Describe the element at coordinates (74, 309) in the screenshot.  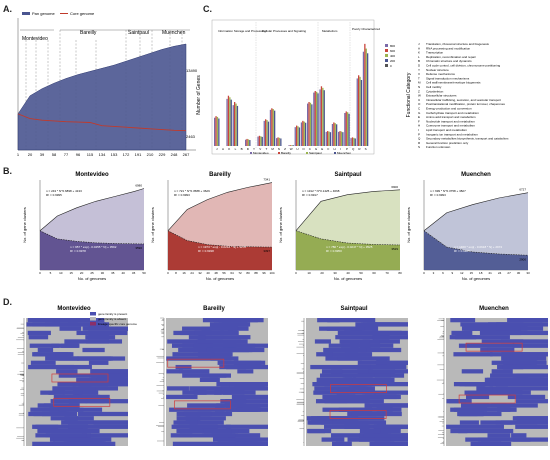
I see `d-title: Montevideo` at that location.